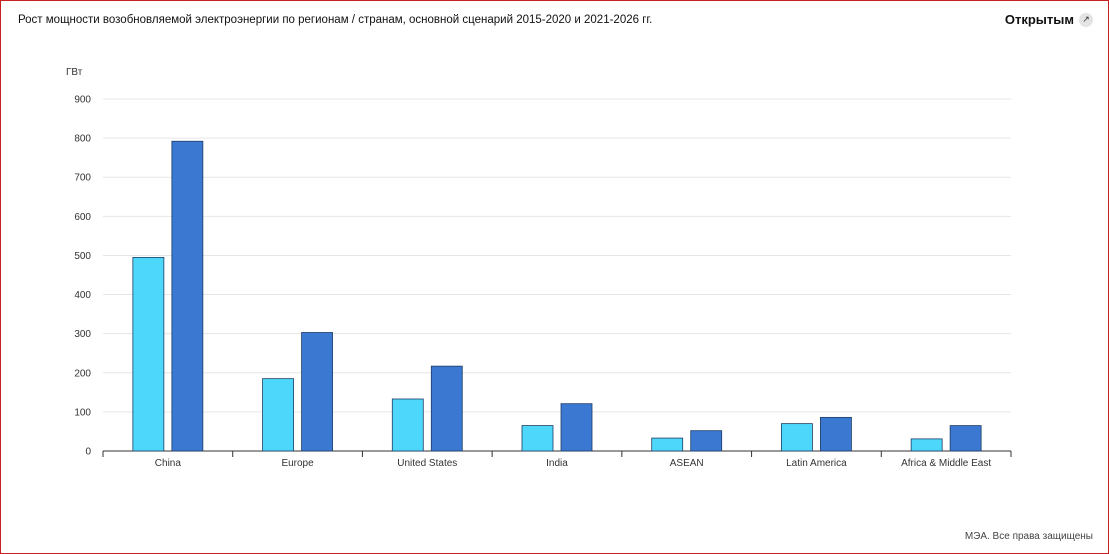  I want to click on y-tick-label: 500, so click(82, 256).